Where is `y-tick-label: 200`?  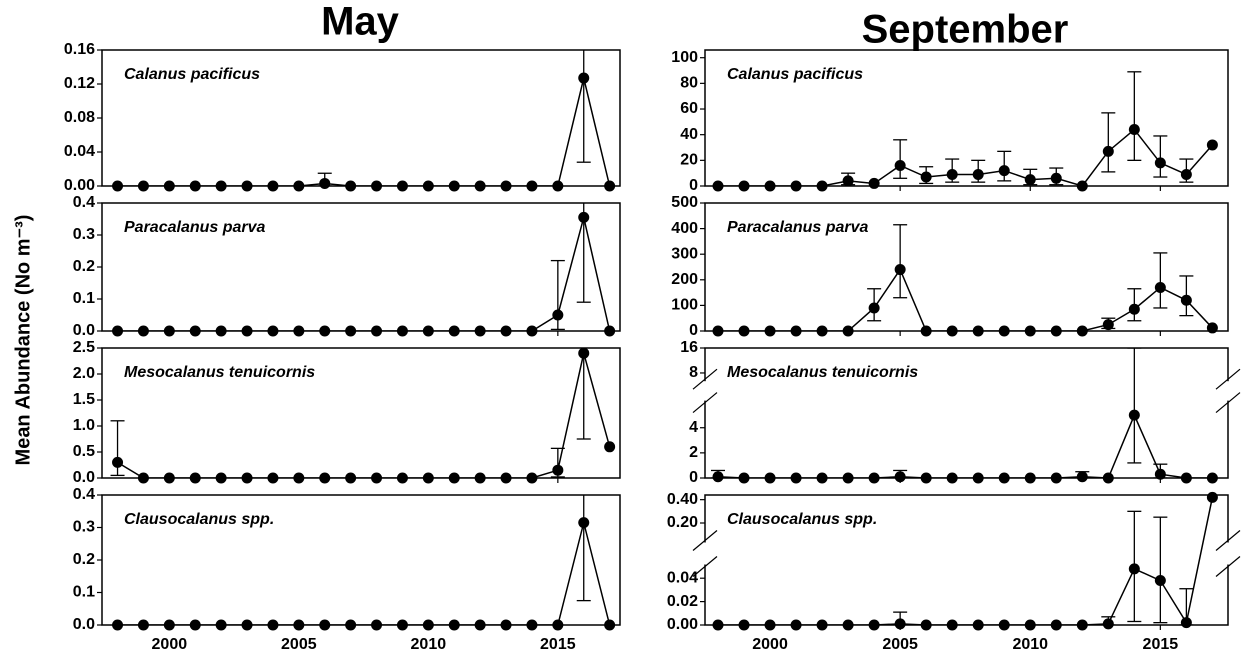
y-tick-label: 200 is located at coordinates (684, 279).